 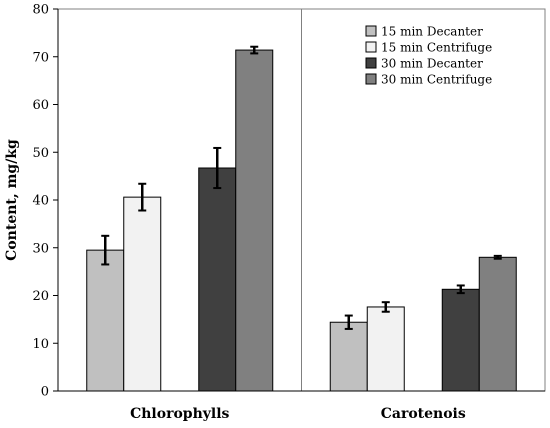 I want to click on y-tick-label: 70, so click(x=40, y=57).